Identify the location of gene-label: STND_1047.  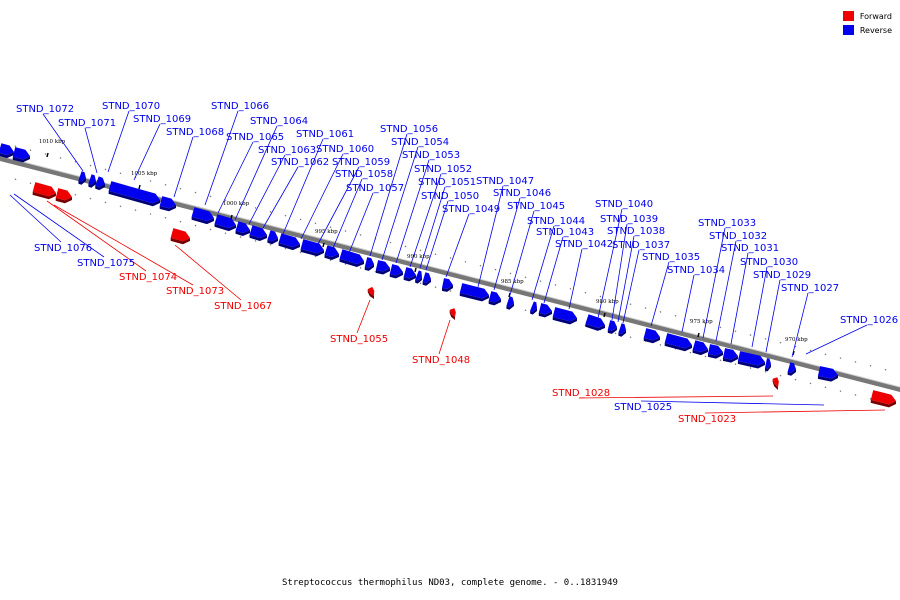
(505, 181).